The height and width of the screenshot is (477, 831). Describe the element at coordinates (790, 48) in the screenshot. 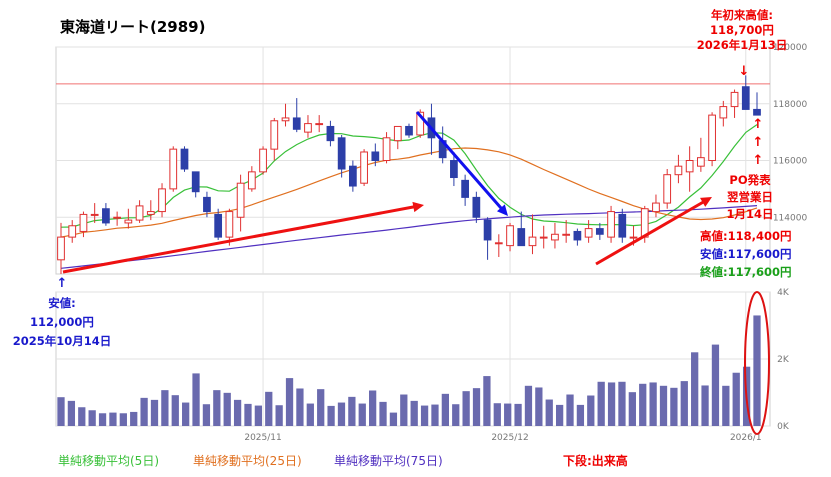

I see `price-tick-label: 120000` at that location.